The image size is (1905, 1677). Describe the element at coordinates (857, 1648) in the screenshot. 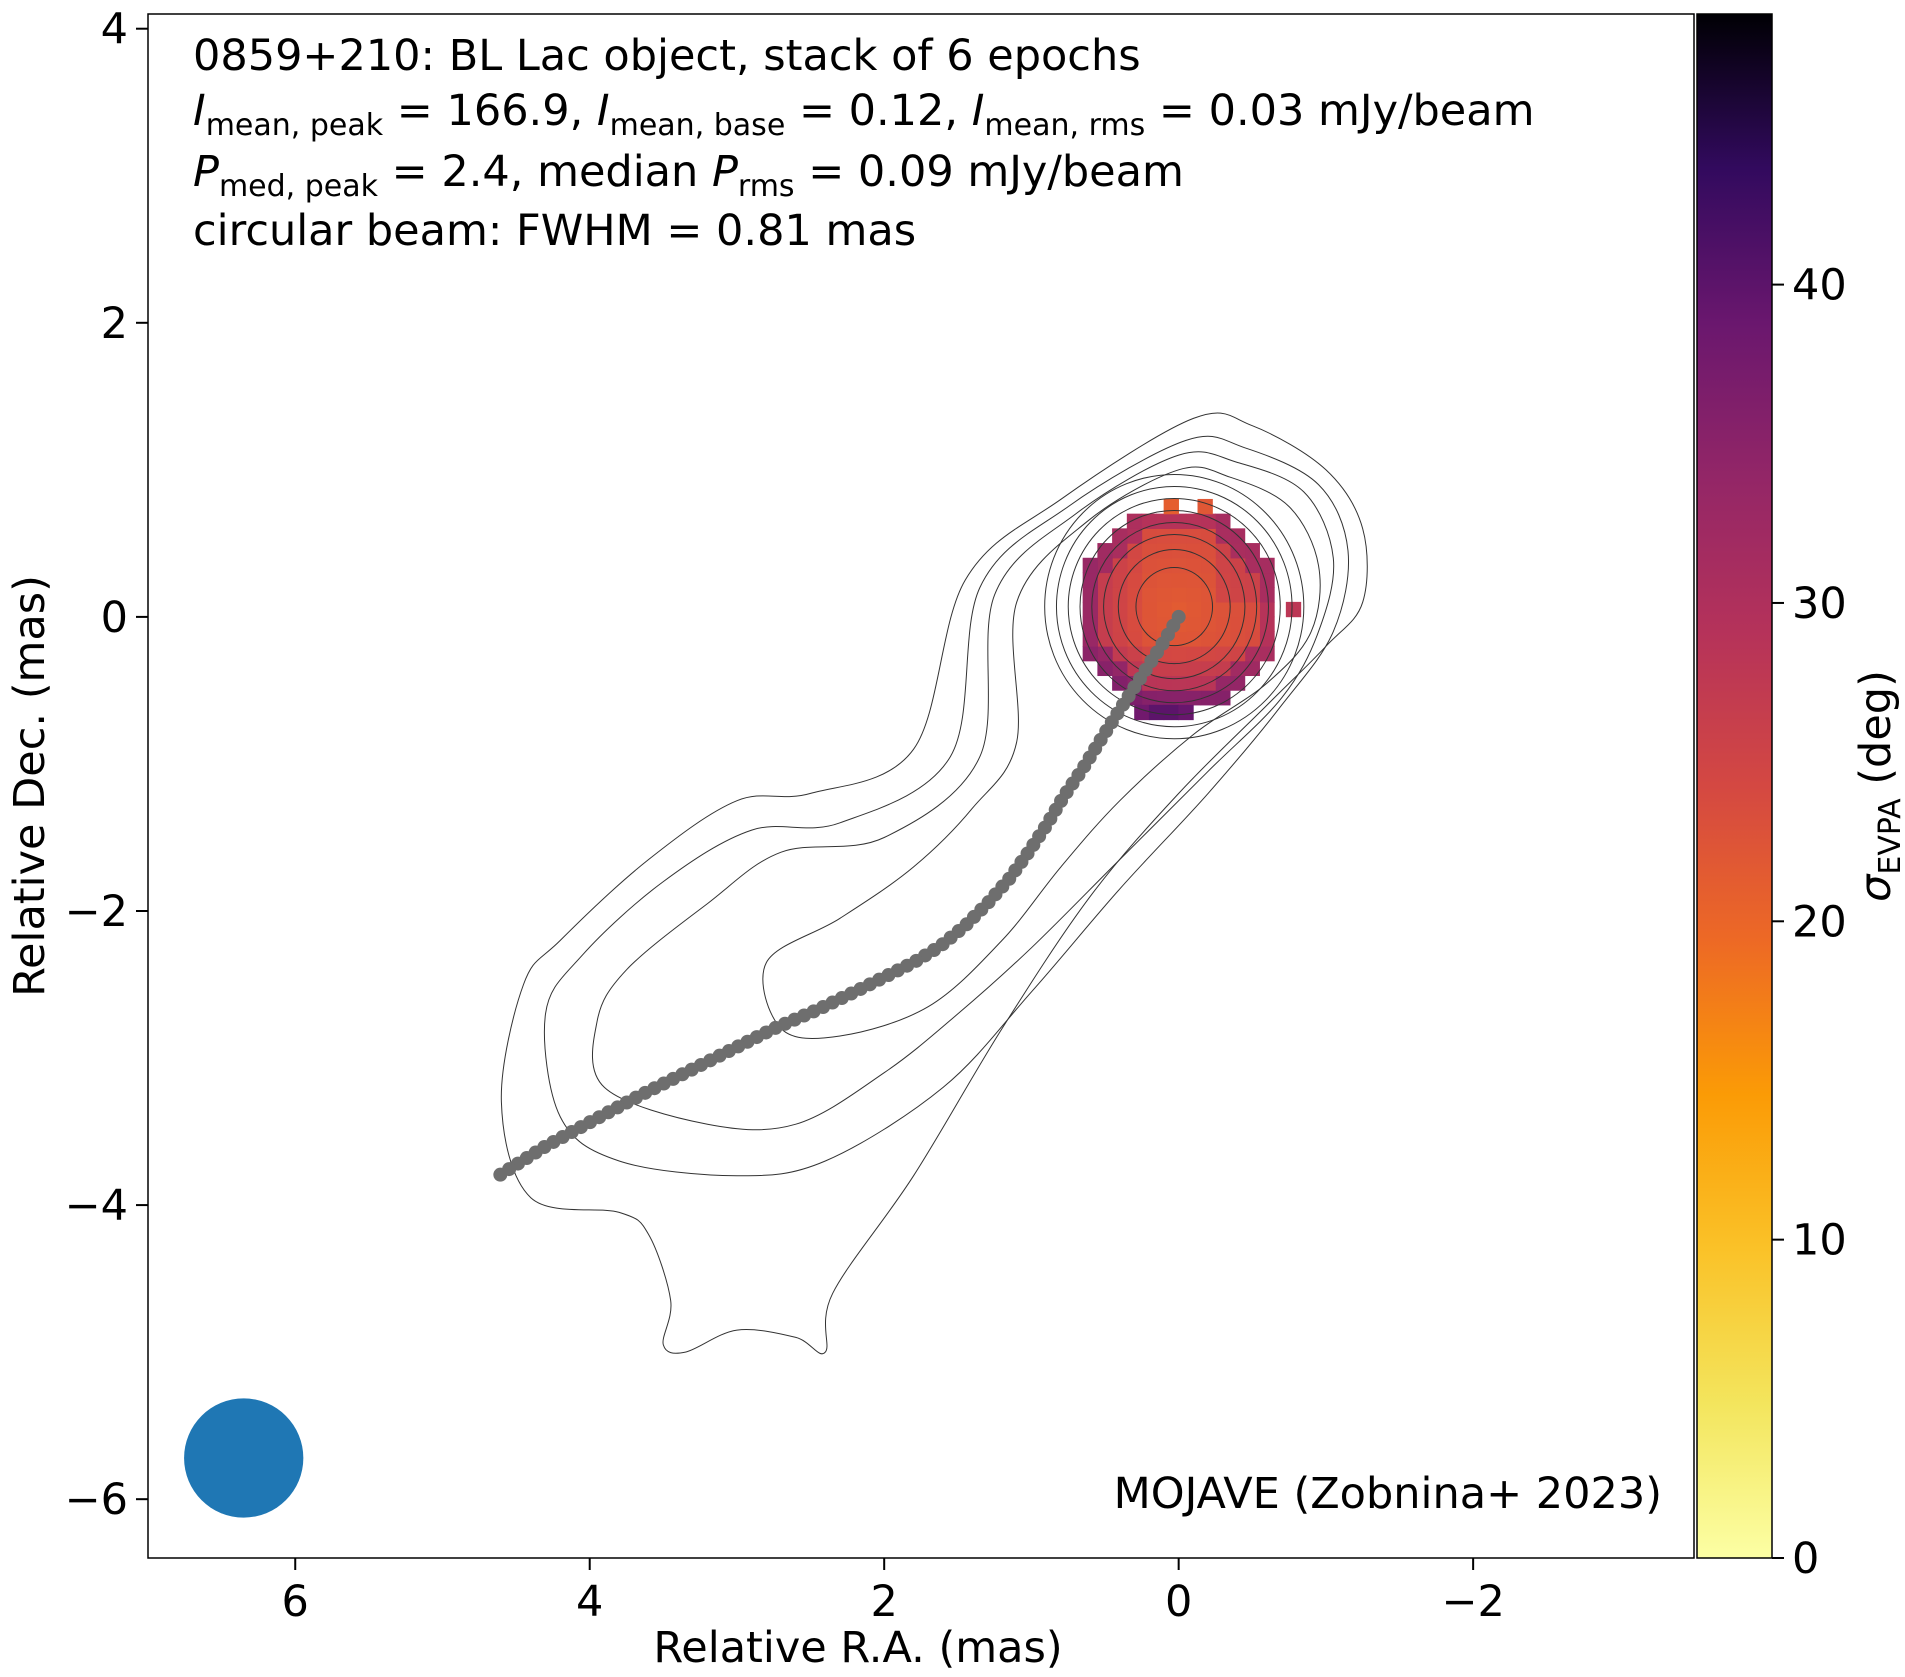

I see `x-axis-label: Relative R.A. (mas)` at that location.